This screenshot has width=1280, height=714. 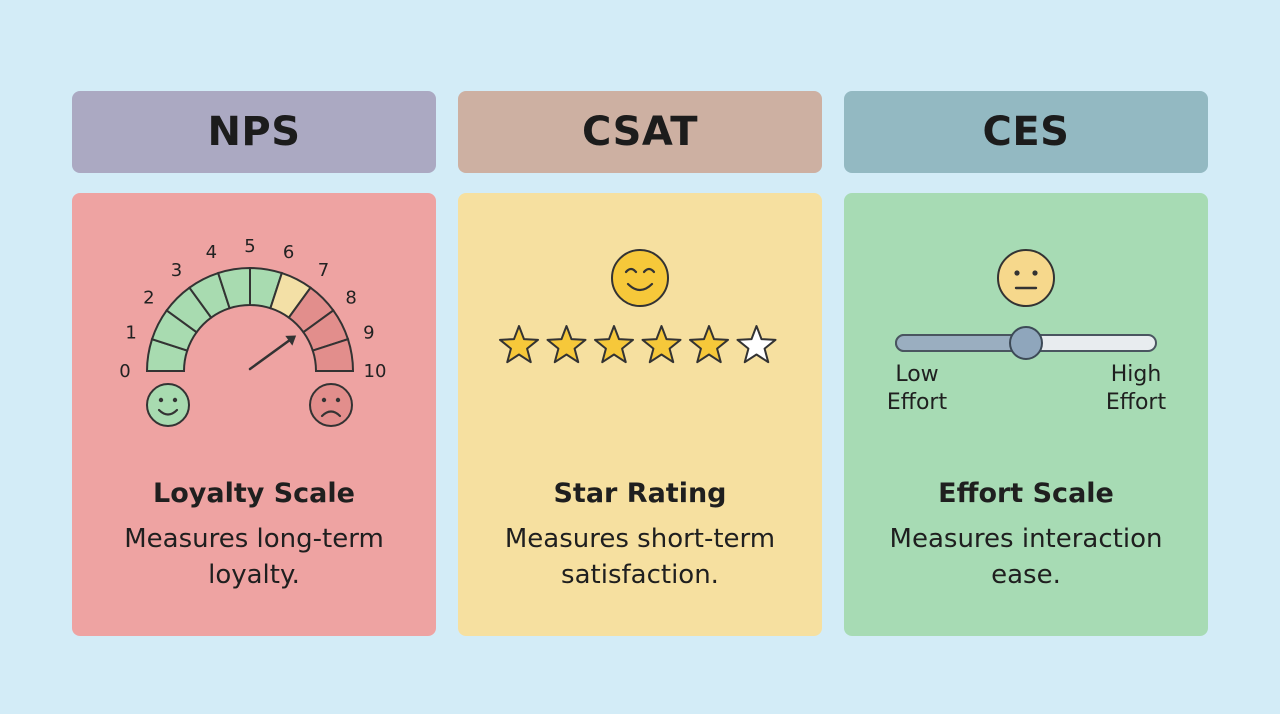 What do you see at coordinates (1026, 557) in the screenshot?
I see `ces-description: Measures interaction ease.` at bounding box center [1026, 557].